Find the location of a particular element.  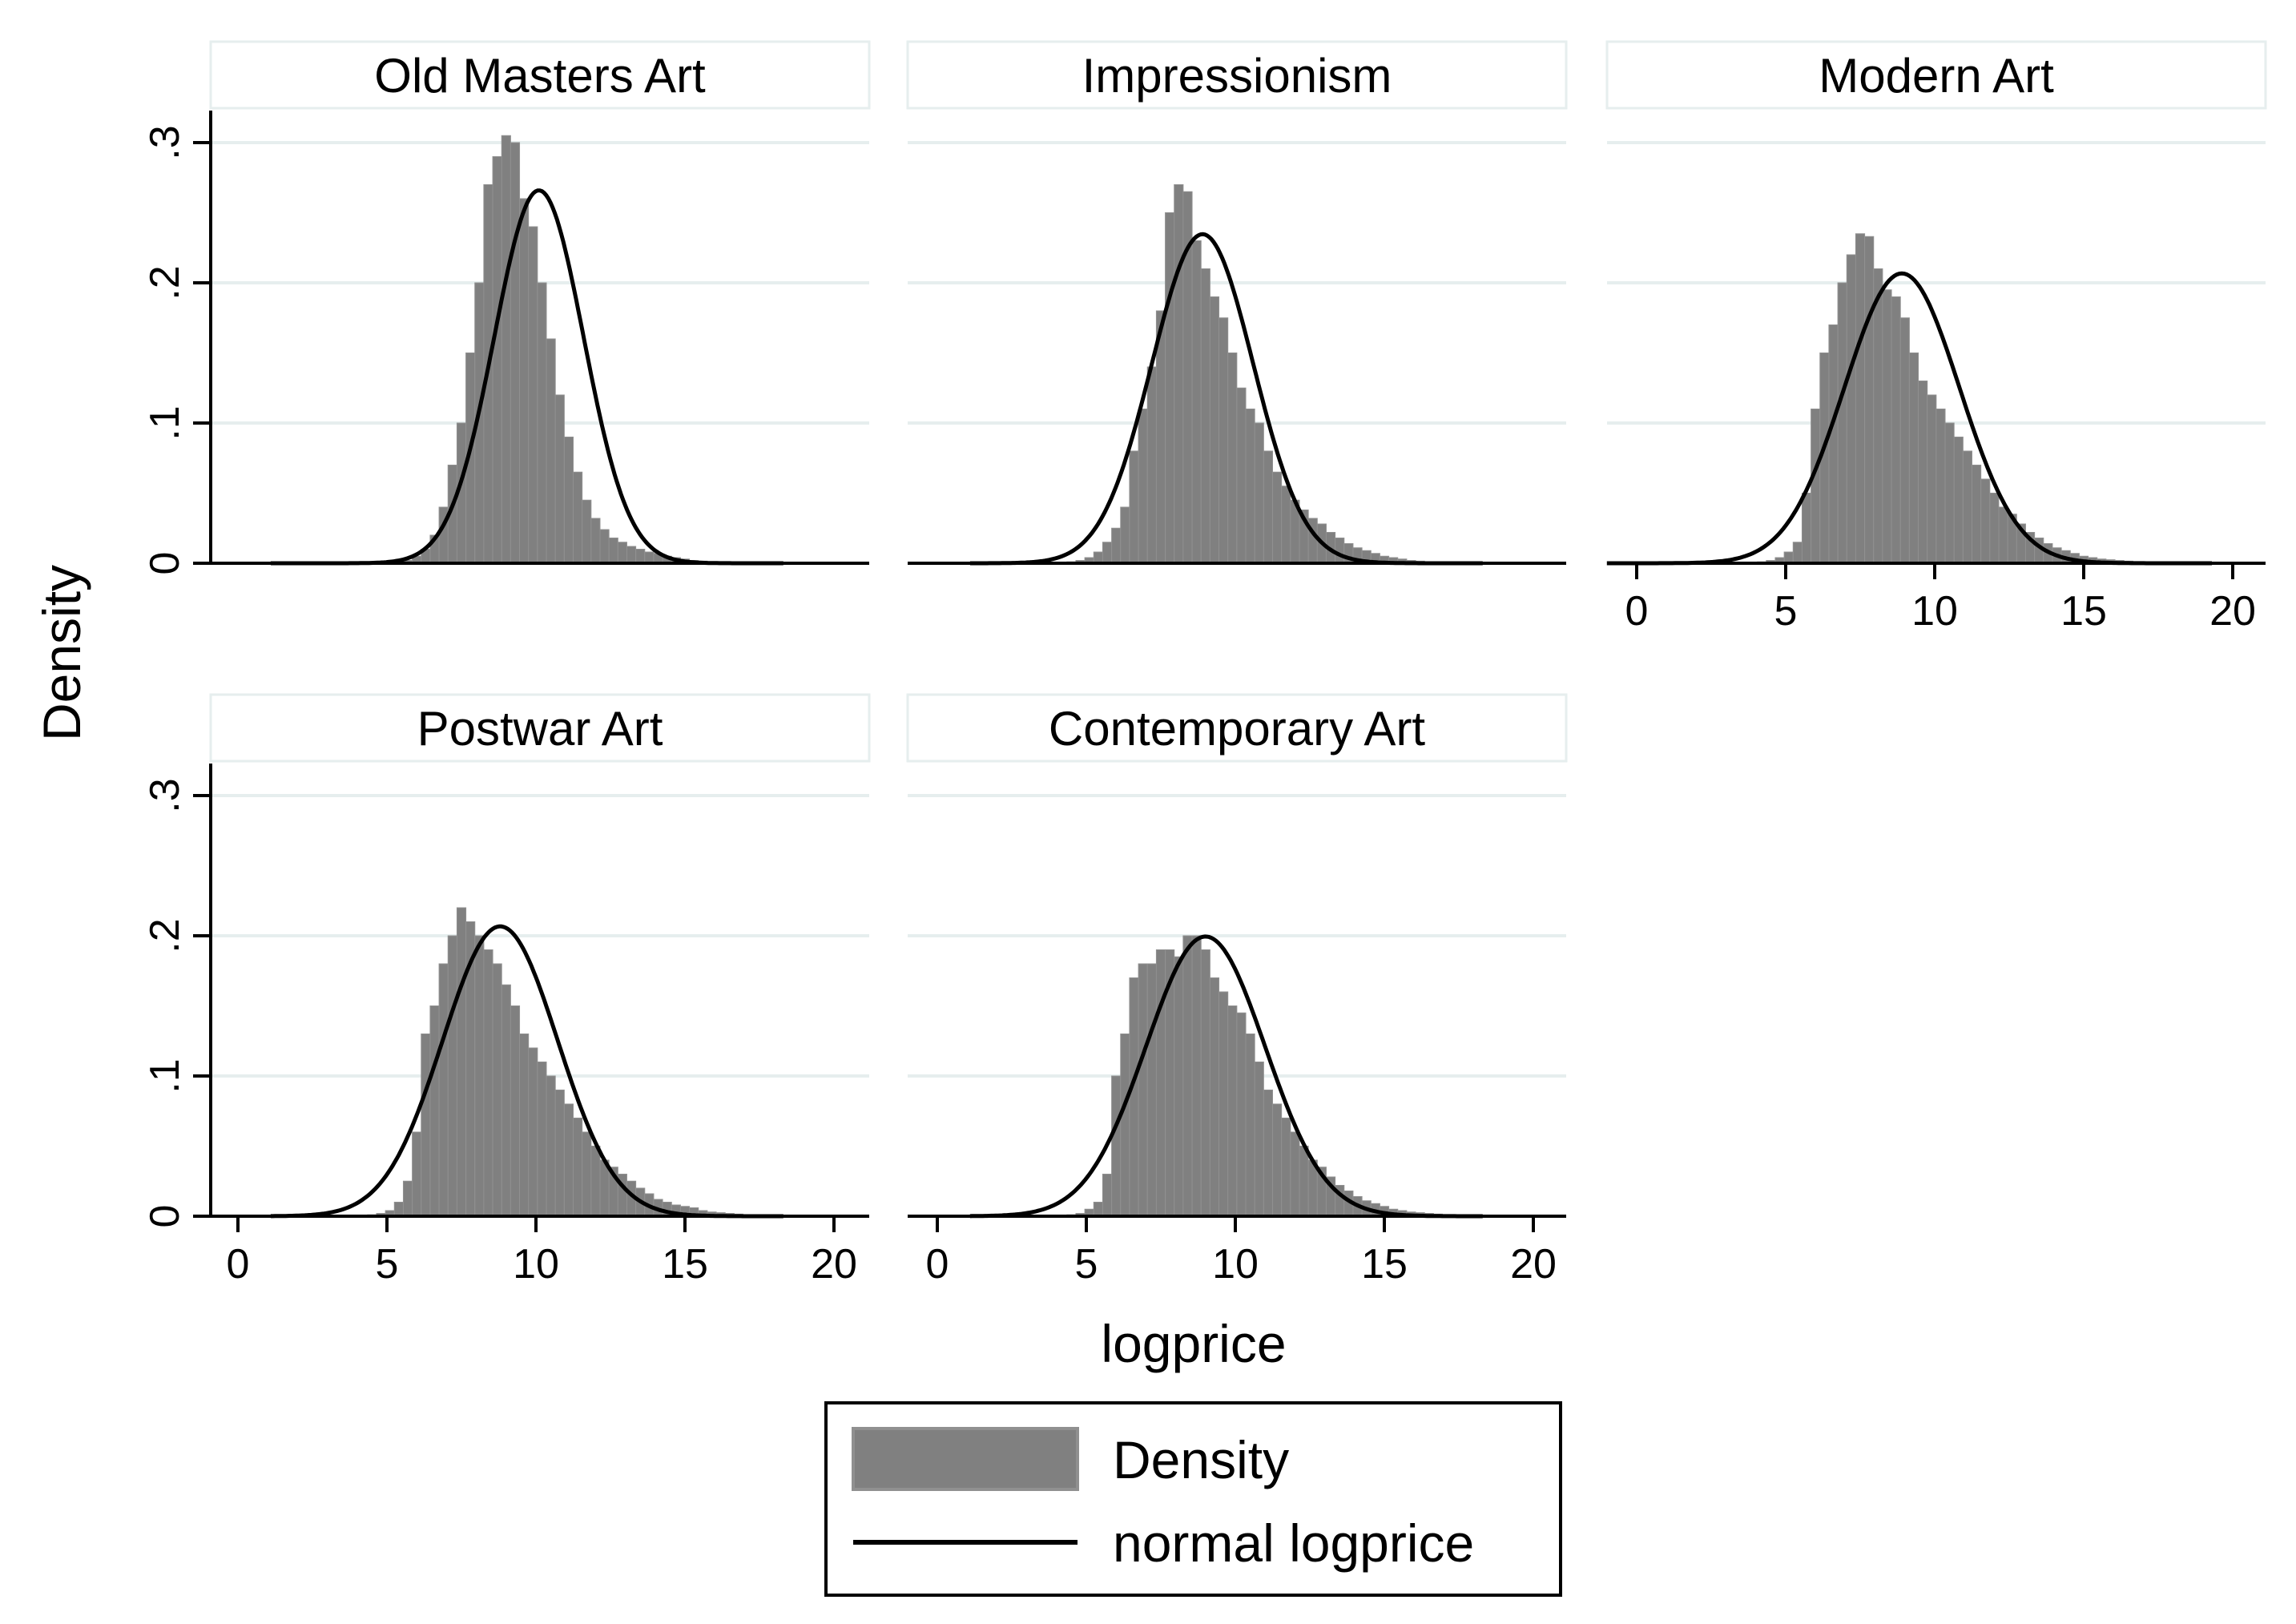

y-axis-title: Density is located at coordinates (61, 653).